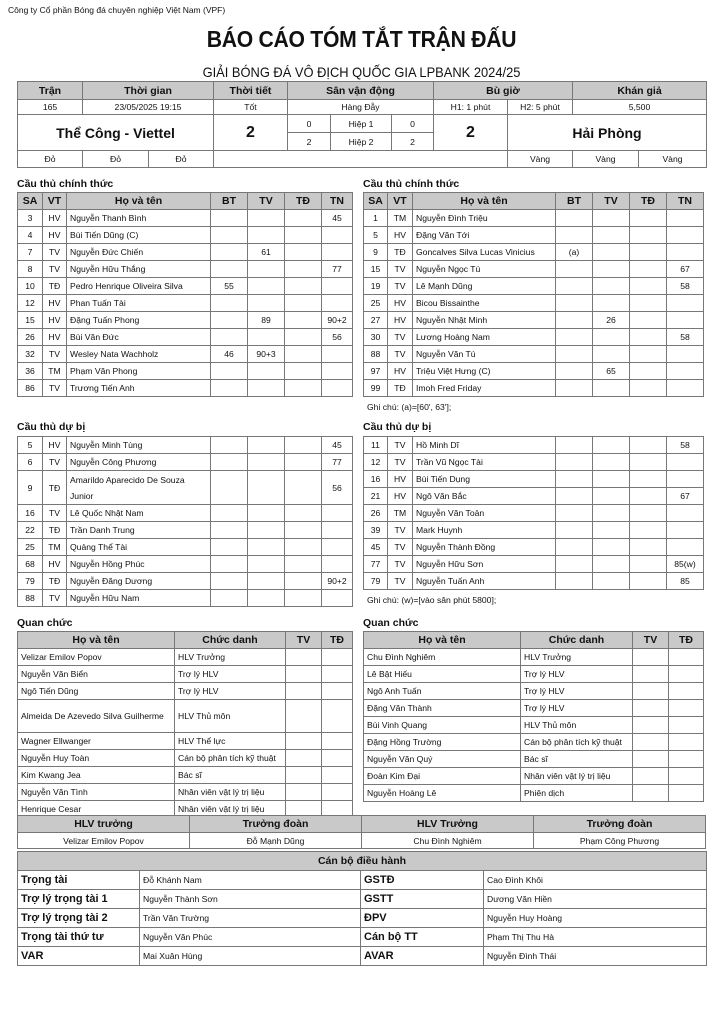  Describe the element at coordinates (432, 600) in the screenshot. I see `away-subs-note: Ghi chú: (w)=[vào sân phút 5800];` at that location.